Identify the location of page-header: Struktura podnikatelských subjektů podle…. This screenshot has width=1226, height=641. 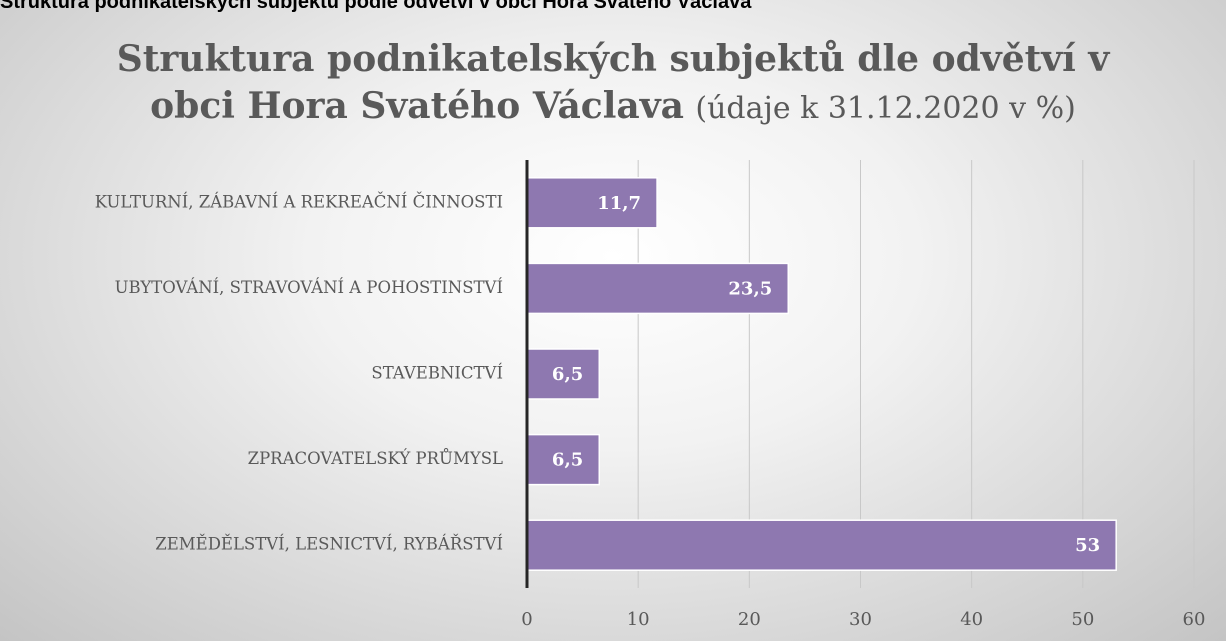
(376, 6).